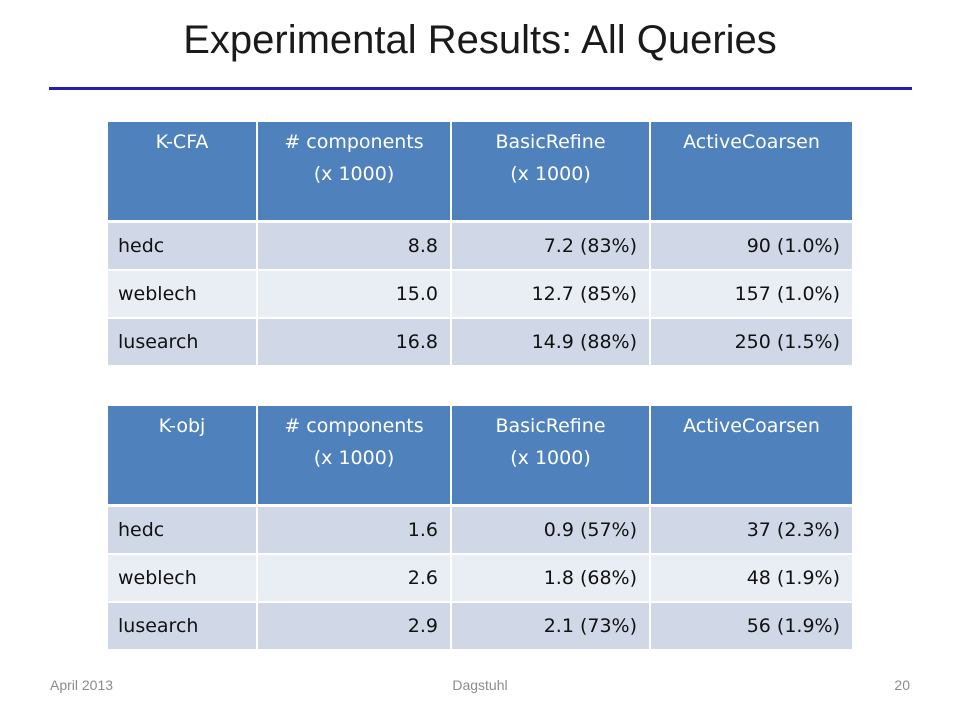  Describe the element at coordinates (751, 578) in the screenshot. I see `activecoarsen-cell: 48 (1.9%)` at that location.